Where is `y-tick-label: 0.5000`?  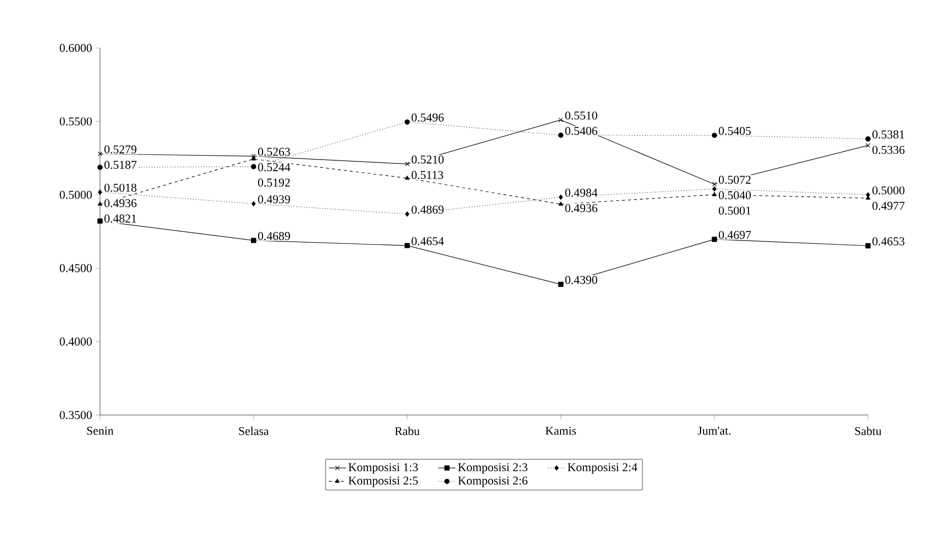 y-tick-label: 0.5000 is located at coordinates (76, 194).